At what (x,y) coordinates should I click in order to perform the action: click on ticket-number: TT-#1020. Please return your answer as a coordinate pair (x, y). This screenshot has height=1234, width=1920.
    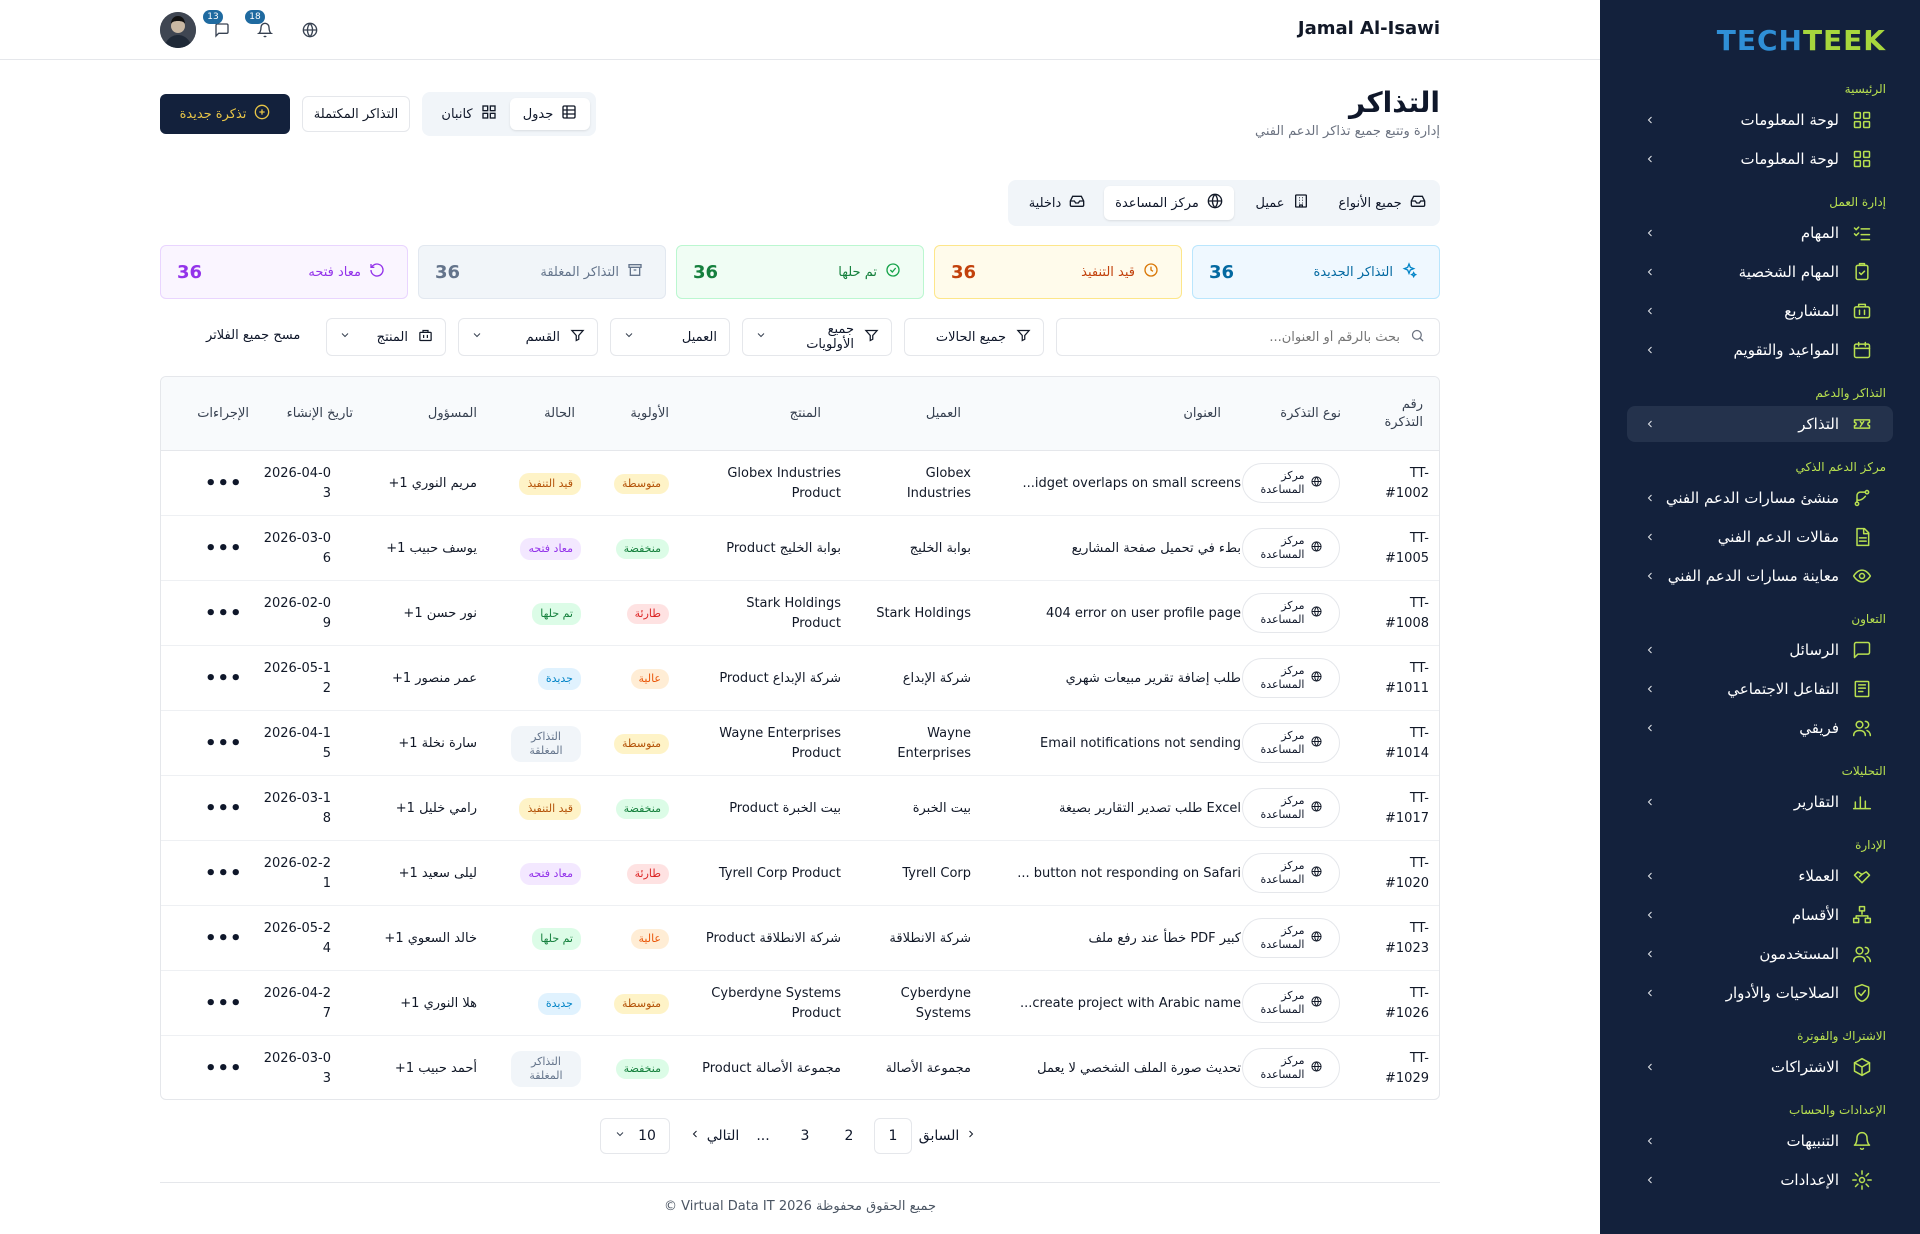
    Looking at the image, I should click on (1407, 873).